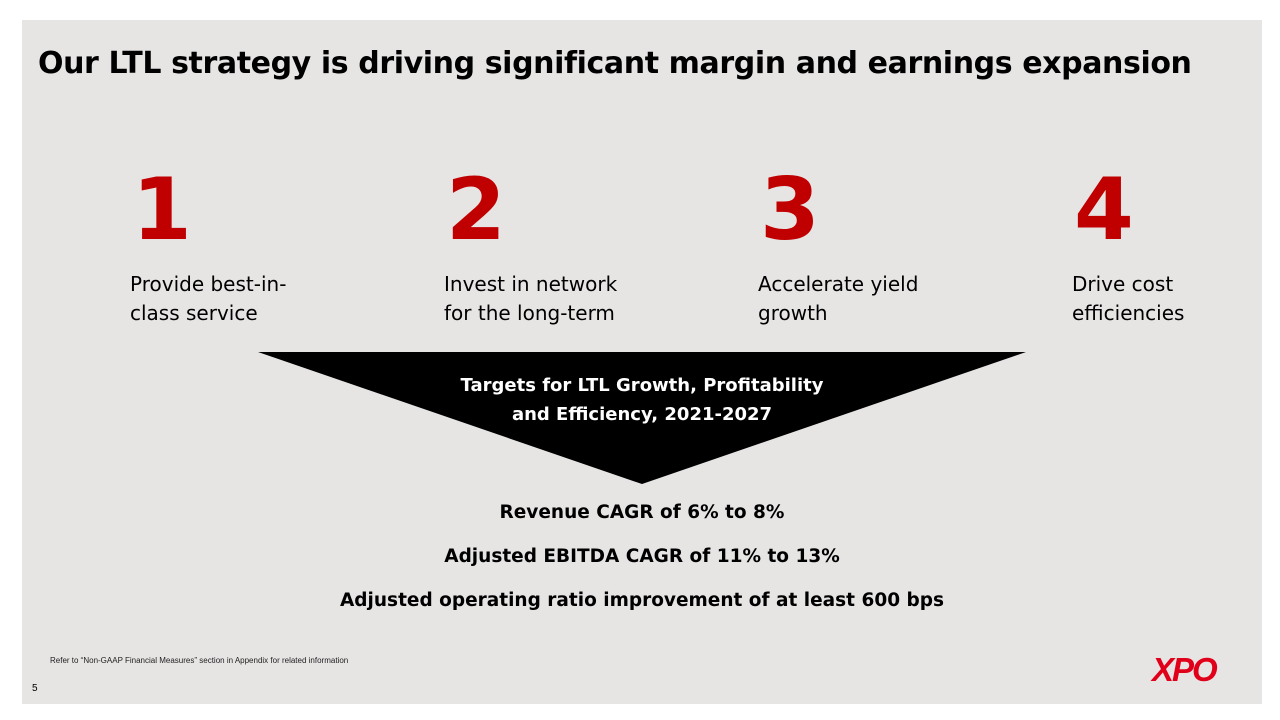 This screenshot has width=1280, height=720. Describe the element at coordinates (1104, 210) in the screenshot. I see `pillar-number: 4` at that location.